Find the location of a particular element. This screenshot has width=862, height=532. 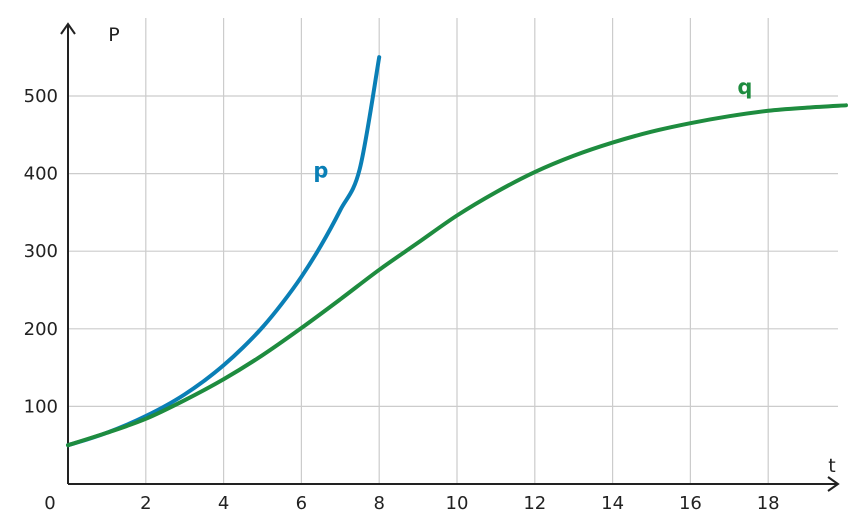

y-tick-label: 500 is located at coordinates (41, 96).